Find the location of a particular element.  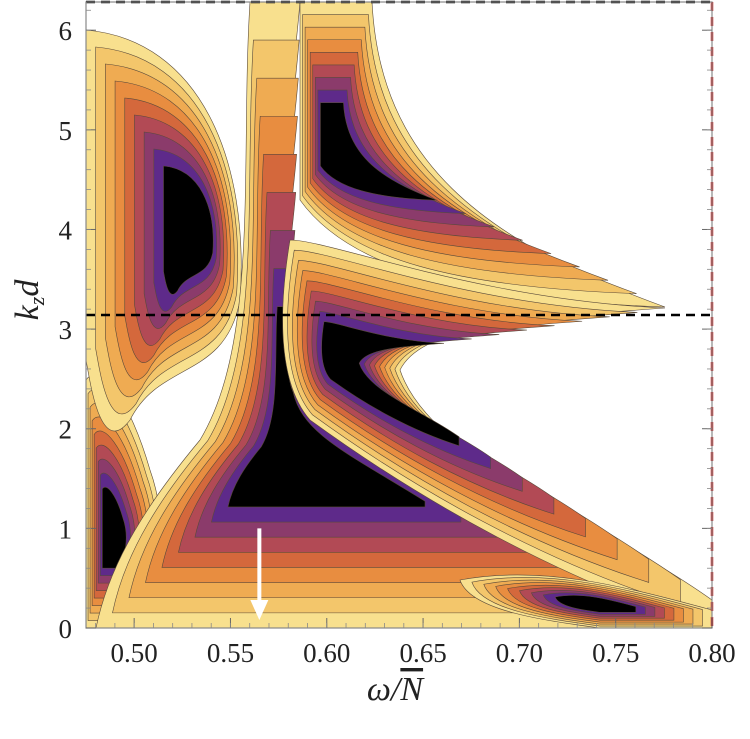

x-tick-label: 0.75 is located at coordinates (615, 653).